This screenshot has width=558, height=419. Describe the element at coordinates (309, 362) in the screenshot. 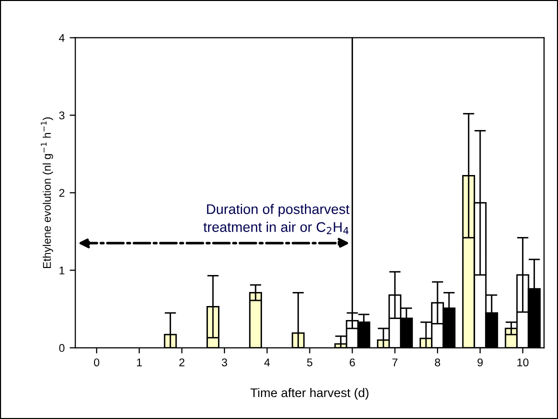

I see `x-tick-label: 5` at that location.